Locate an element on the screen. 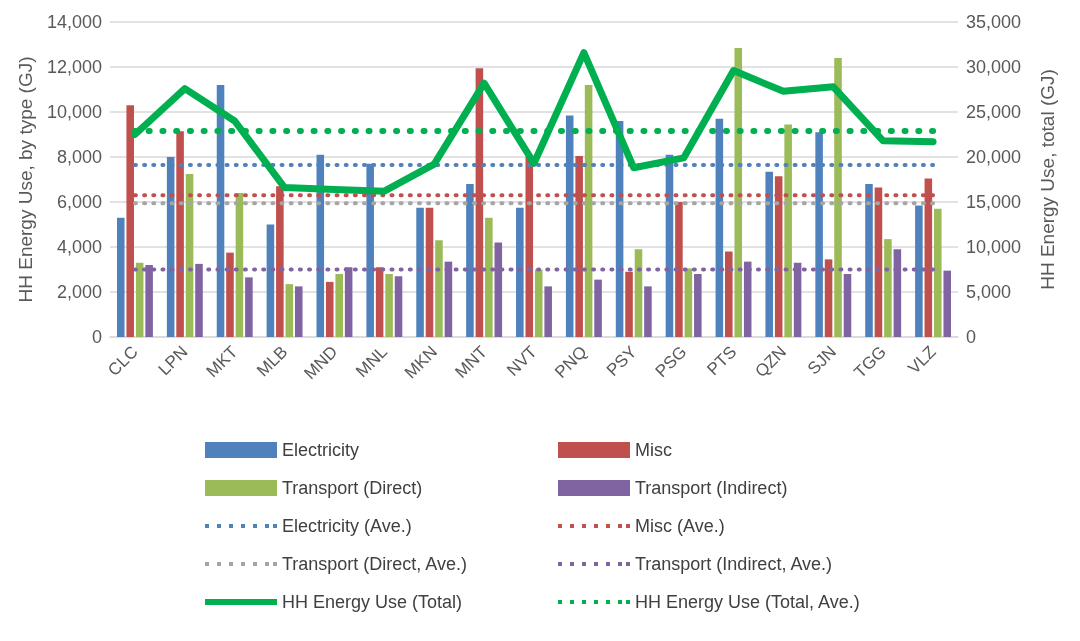 This screenshot has height=641, width=1080. y-tick-label: 4,000 is located at coordinates (79, 247).